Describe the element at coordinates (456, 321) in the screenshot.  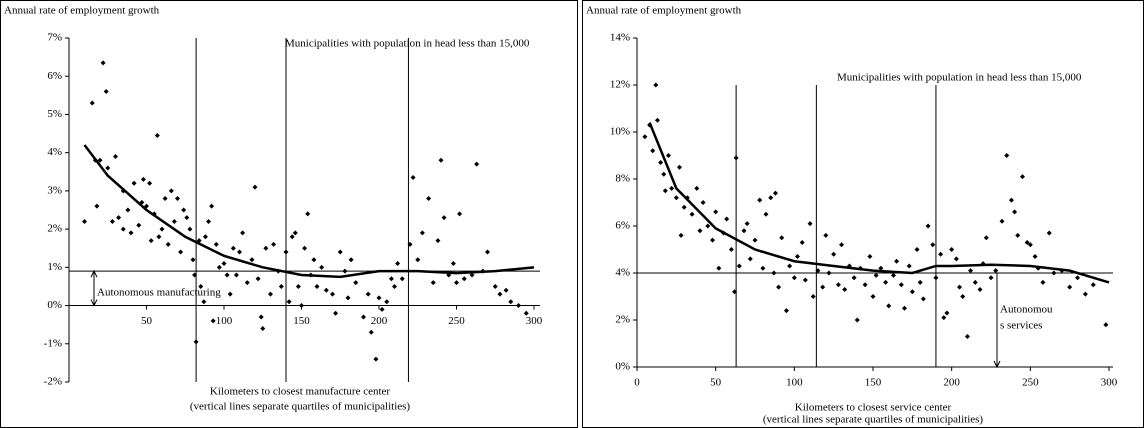
I see `x-tick-label: 250` at that location.